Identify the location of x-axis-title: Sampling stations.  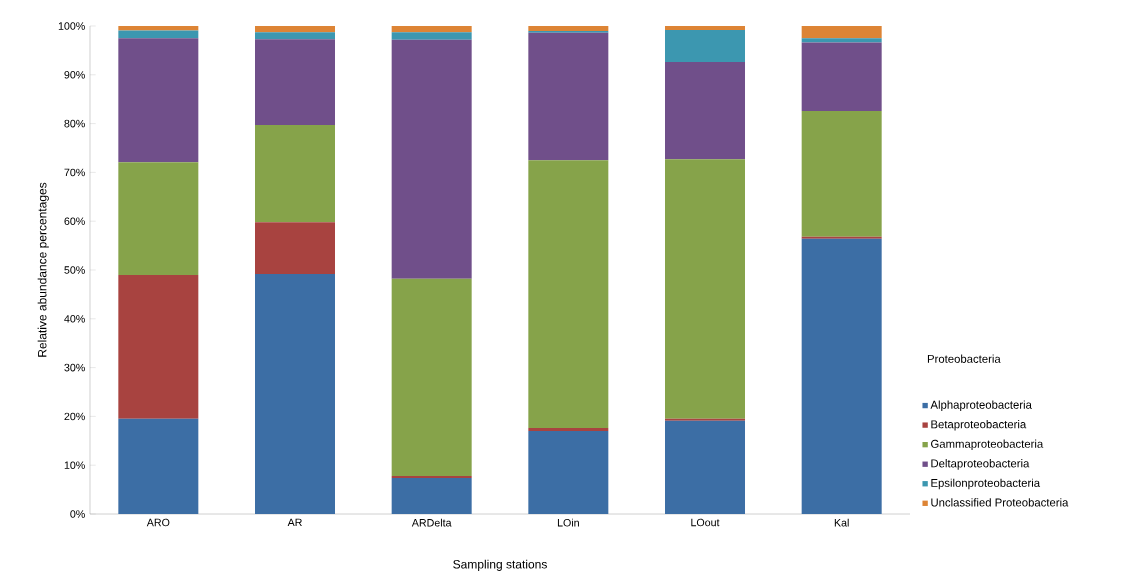
(500, 565).